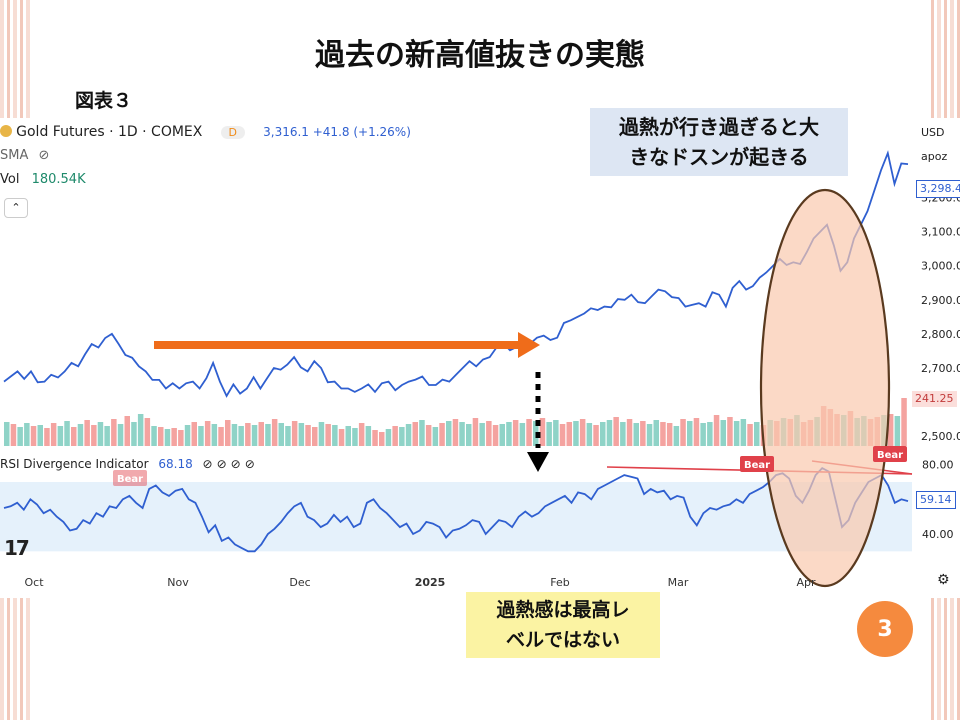 This screenshot has height=720, width=960. What do you see at coordinates (940, 266) in the screenshot?
I see `price-tick: 3,000.0` at bounding box center [940, 266].